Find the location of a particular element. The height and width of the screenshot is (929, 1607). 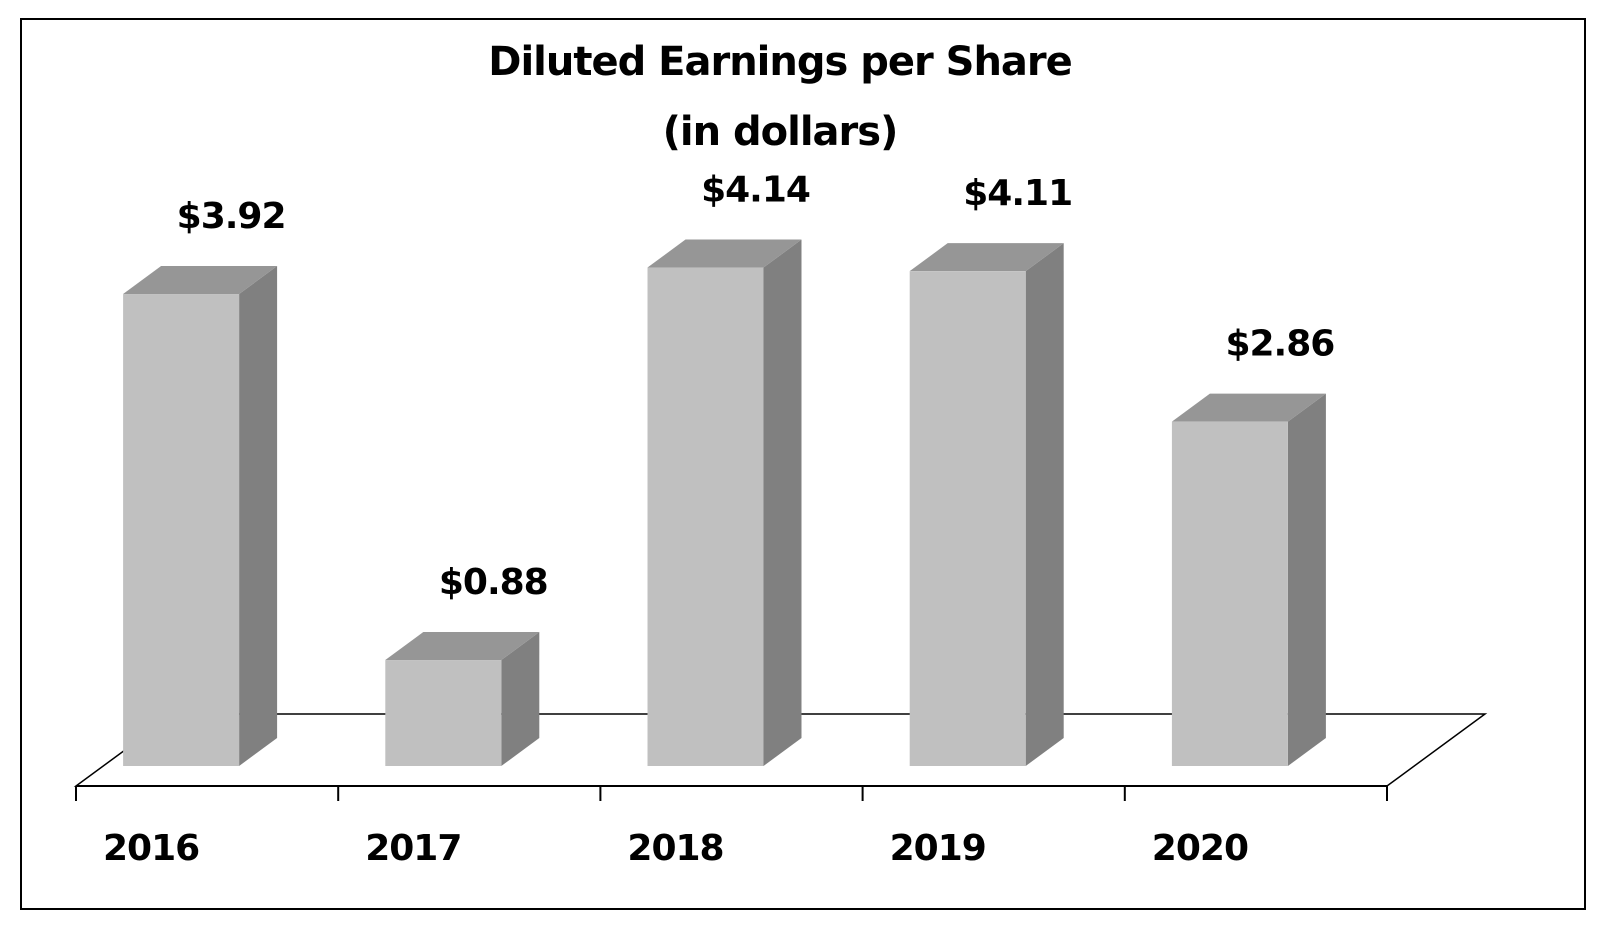

x-tick-label-2017: 2017 is located at coordinates (413, 848).